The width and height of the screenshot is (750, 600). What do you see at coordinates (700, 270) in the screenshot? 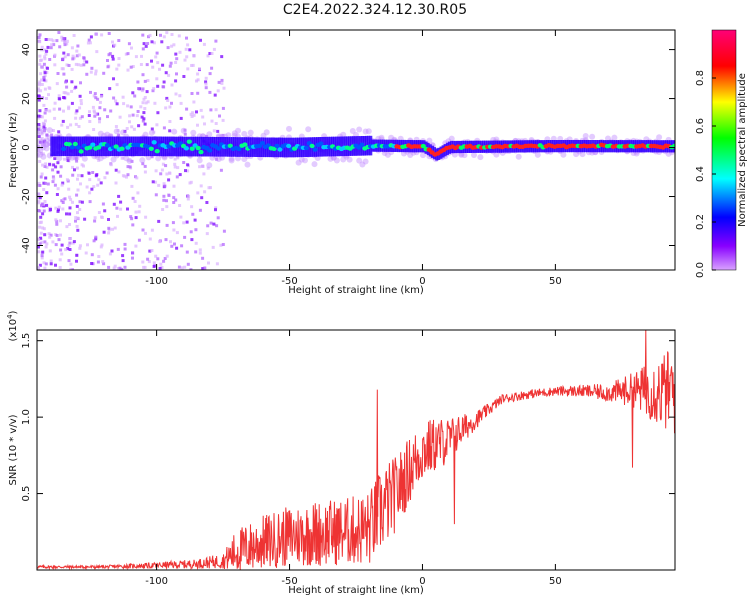
I see `colorbar-tick-label: 0.0` at bounding box center [700, 270].